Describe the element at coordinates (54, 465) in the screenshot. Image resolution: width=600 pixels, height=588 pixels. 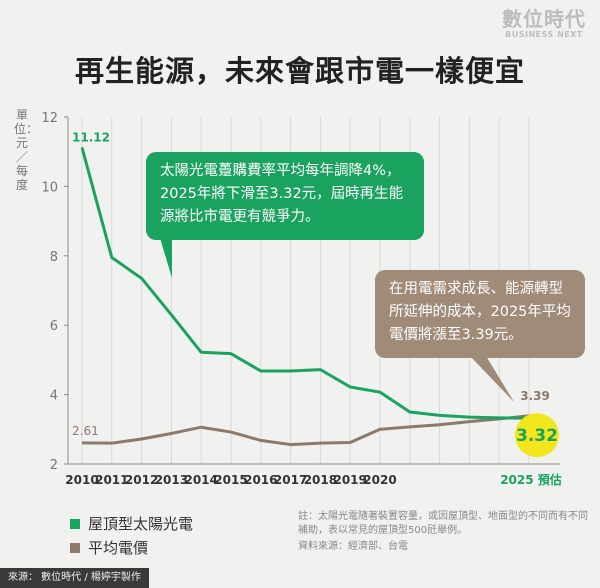
I see `y-tick-label: 2` at that location.